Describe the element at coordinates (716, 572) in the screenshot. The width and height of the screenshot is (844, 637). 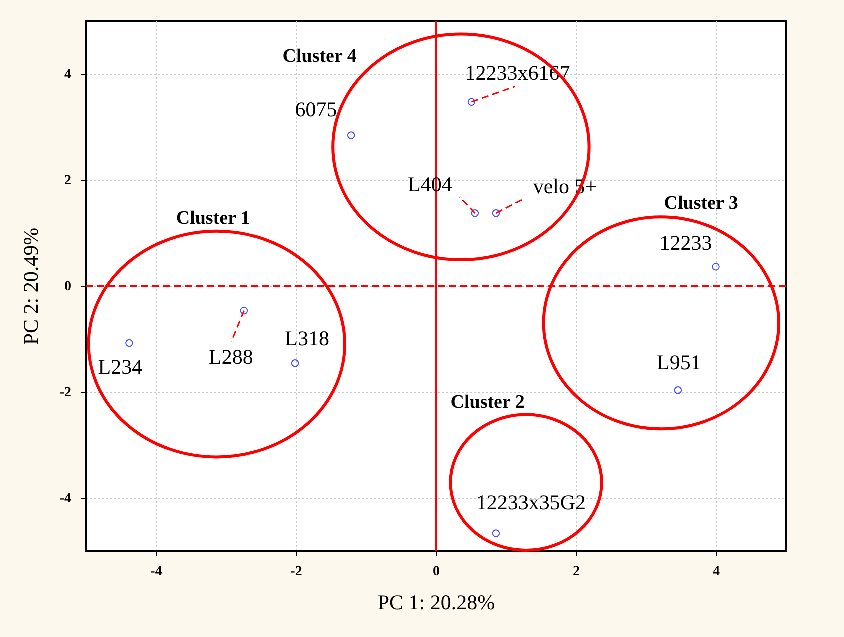
I see `x-tick-label: 4` at that location.